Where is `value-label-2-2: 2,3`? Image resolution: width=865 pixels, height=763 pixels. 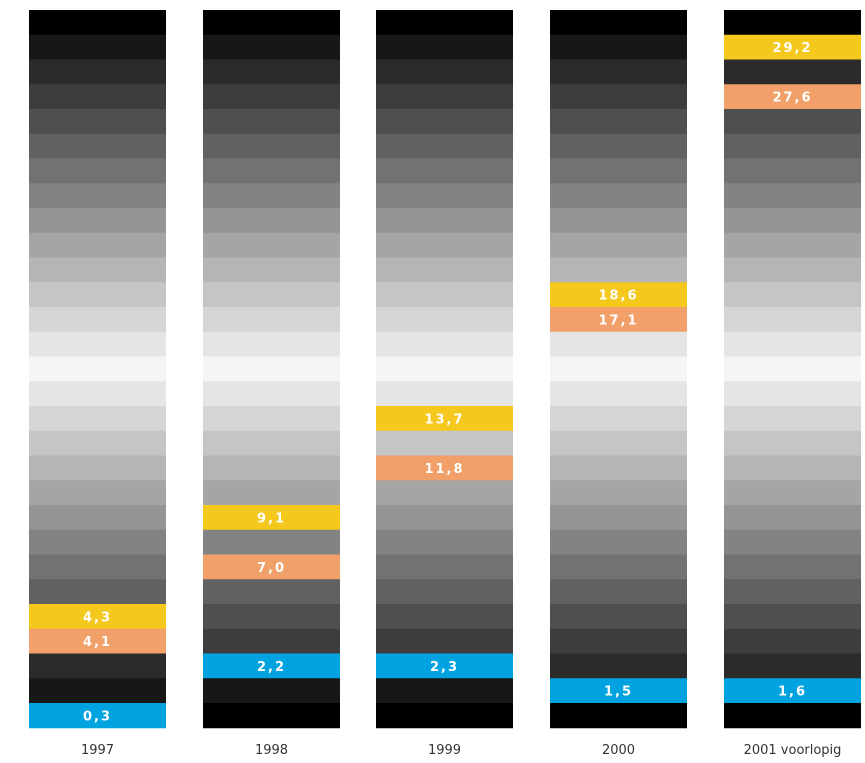 value-label-2-2: 2,3 is located at coordinates (444, 667).